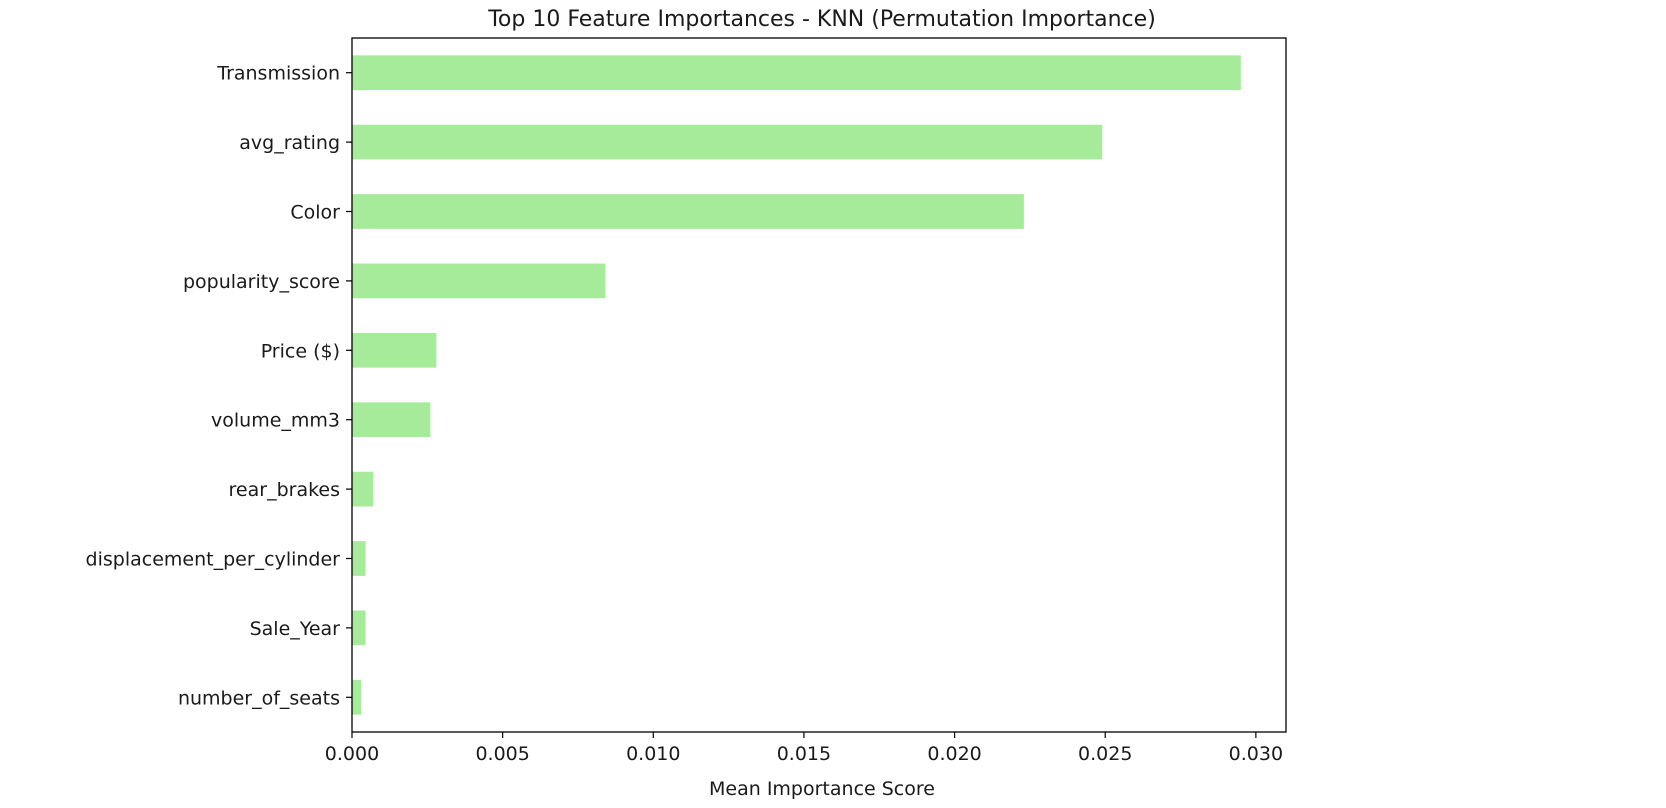  I want to click on y-tick-label: Transmission, so click(278, 74).